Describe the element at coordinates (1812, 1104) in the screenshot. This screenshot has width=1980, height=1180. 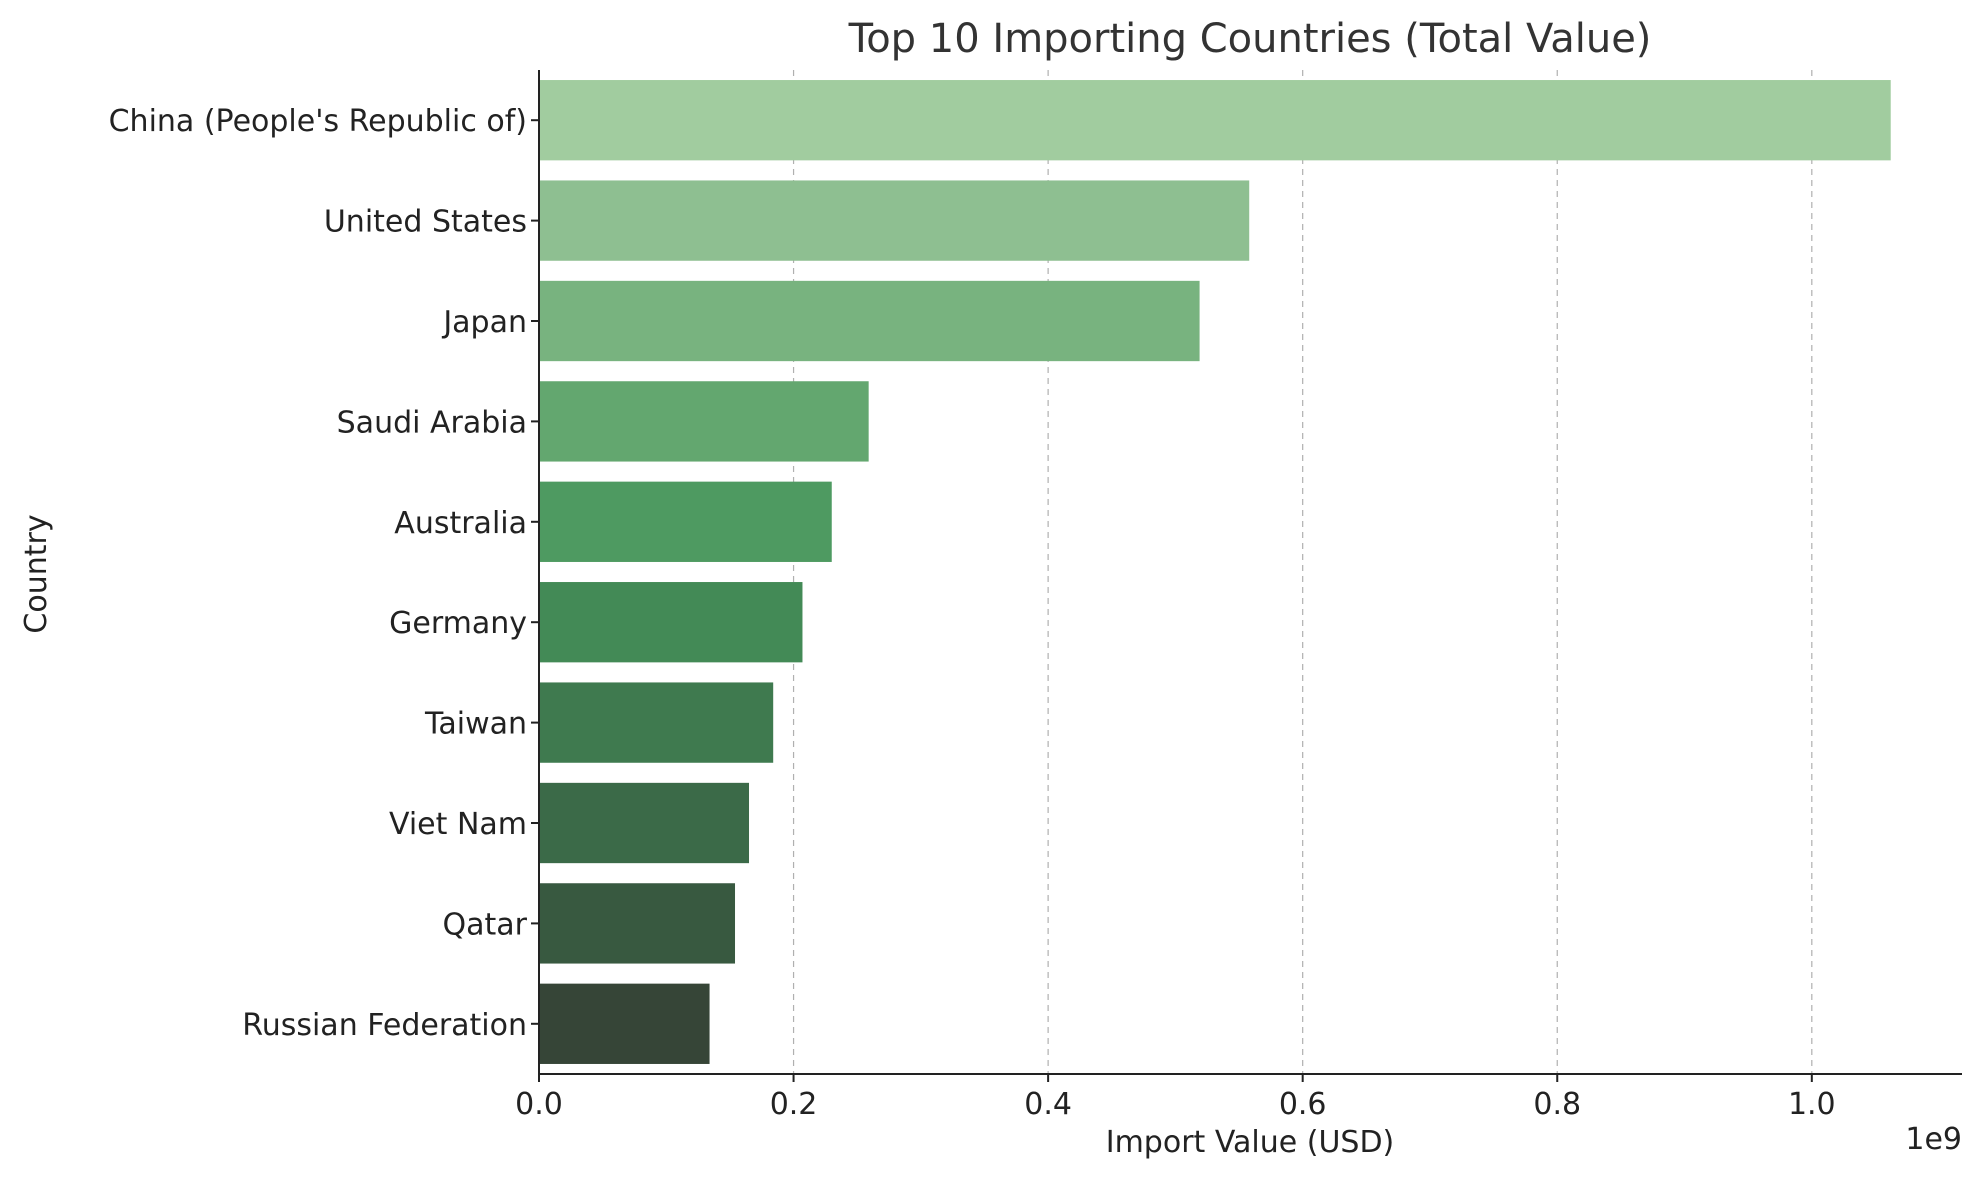
I see `x-tick-label: 1.0` at that location.